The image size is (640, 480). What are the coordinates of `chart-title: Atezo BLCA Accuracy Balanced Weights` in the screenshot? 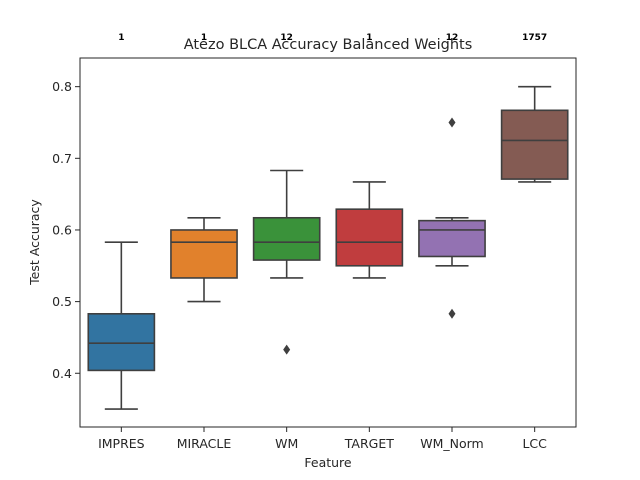 It's located at (328, 45).